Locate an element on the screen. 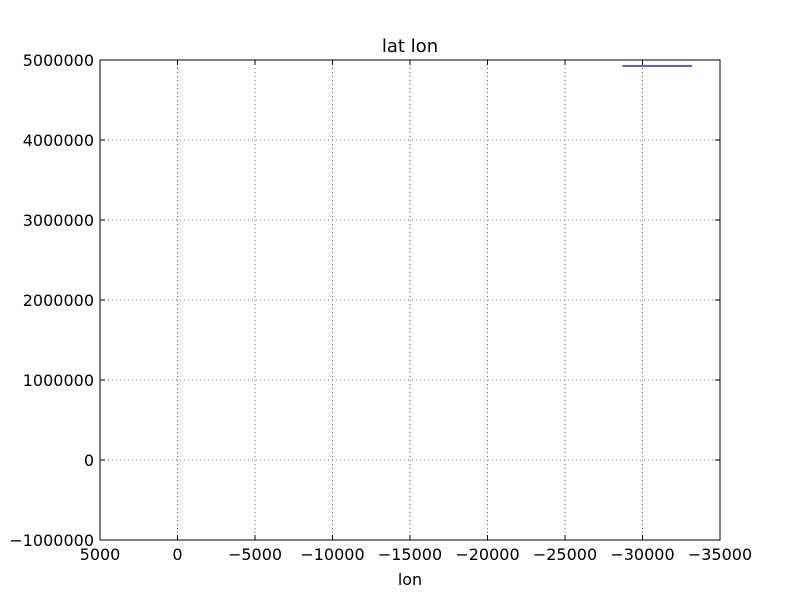 This screenshot has width=800, height=600. x-axis-label: lon is located at coordinates (410, 579).